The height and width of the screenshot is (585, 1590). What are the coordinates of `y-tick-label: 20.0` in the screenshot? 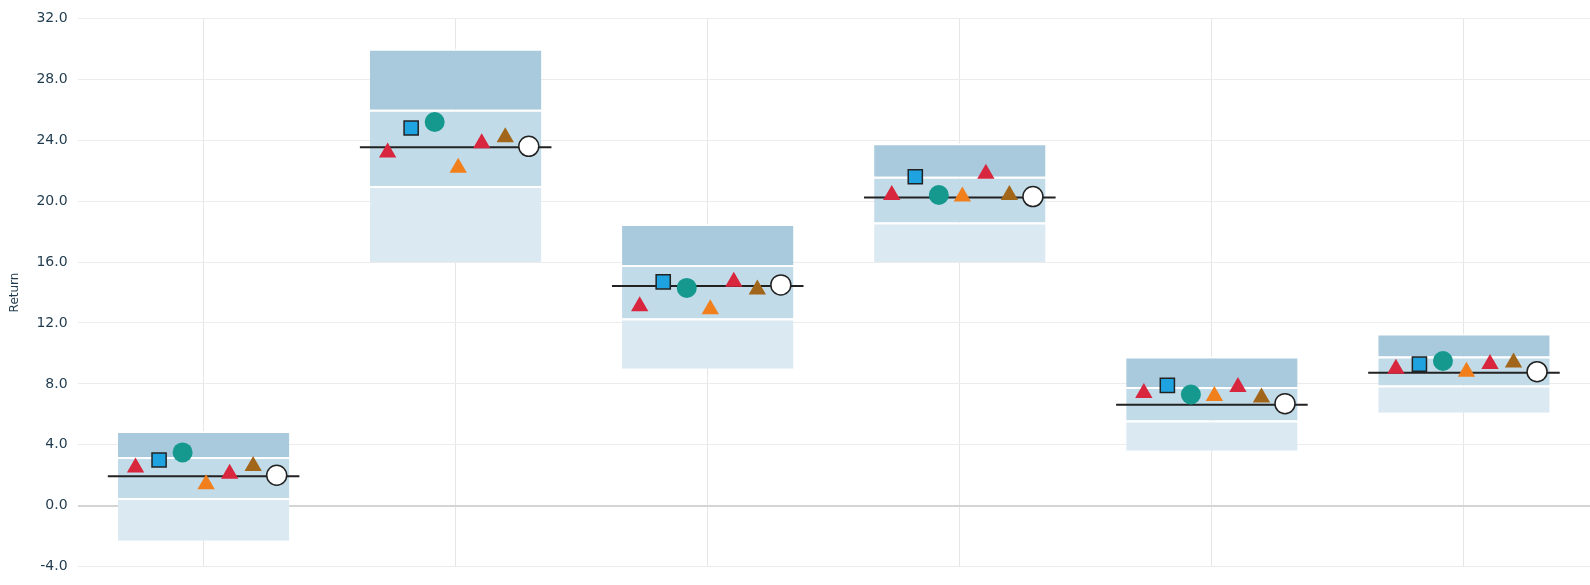 It's located at (52, 199).